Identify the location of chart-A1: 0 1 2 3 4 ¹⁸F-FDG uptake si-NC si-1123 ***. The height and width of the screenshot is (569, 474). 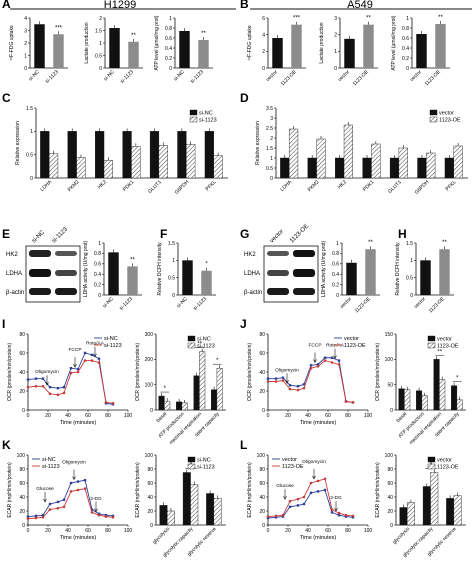
(38, 50).